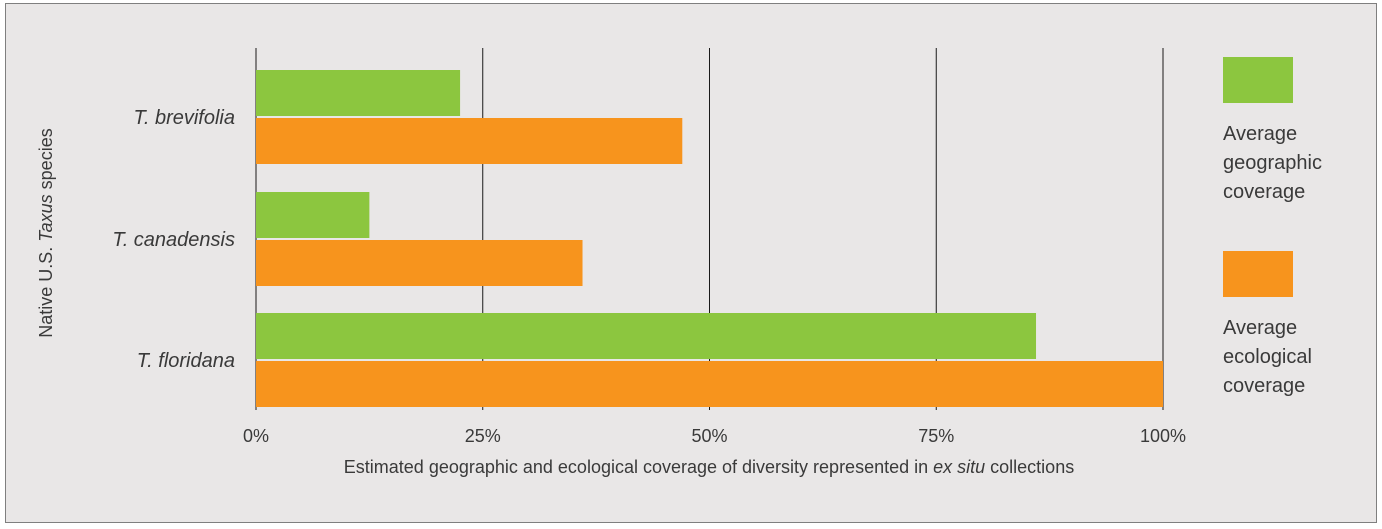  I want to click on category-labels: T. brevifolia T. canadensis T. floridana, so click(173, 239).